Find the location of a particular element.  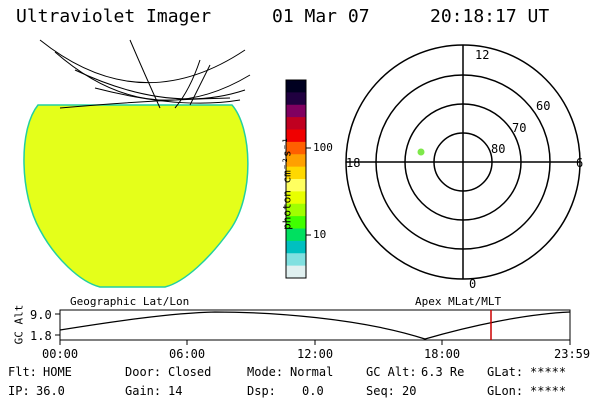

gc-alt-label: GC Alt: is located at coordinates (391, 372).